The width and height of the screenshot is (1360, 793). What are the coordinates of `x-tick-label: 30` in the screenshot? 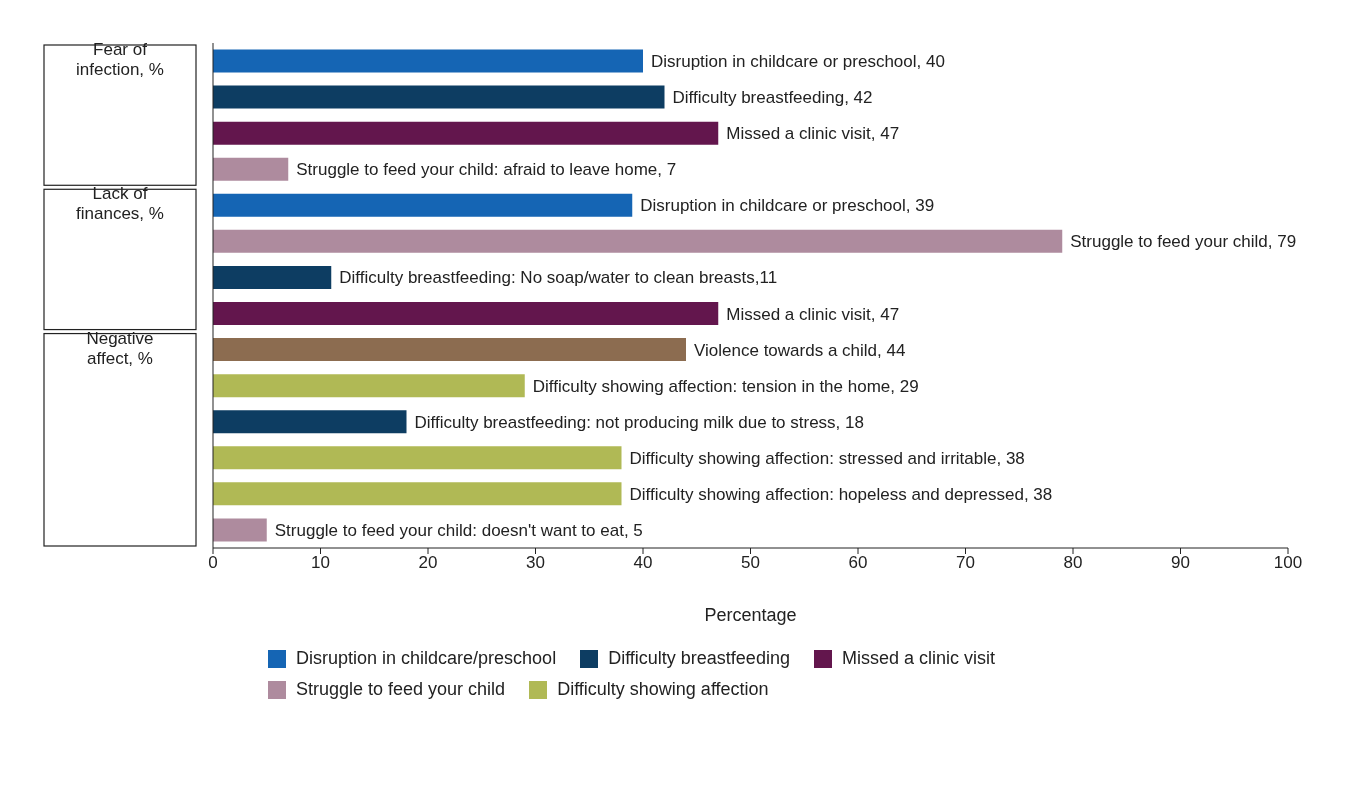 It's located at (535, 563).